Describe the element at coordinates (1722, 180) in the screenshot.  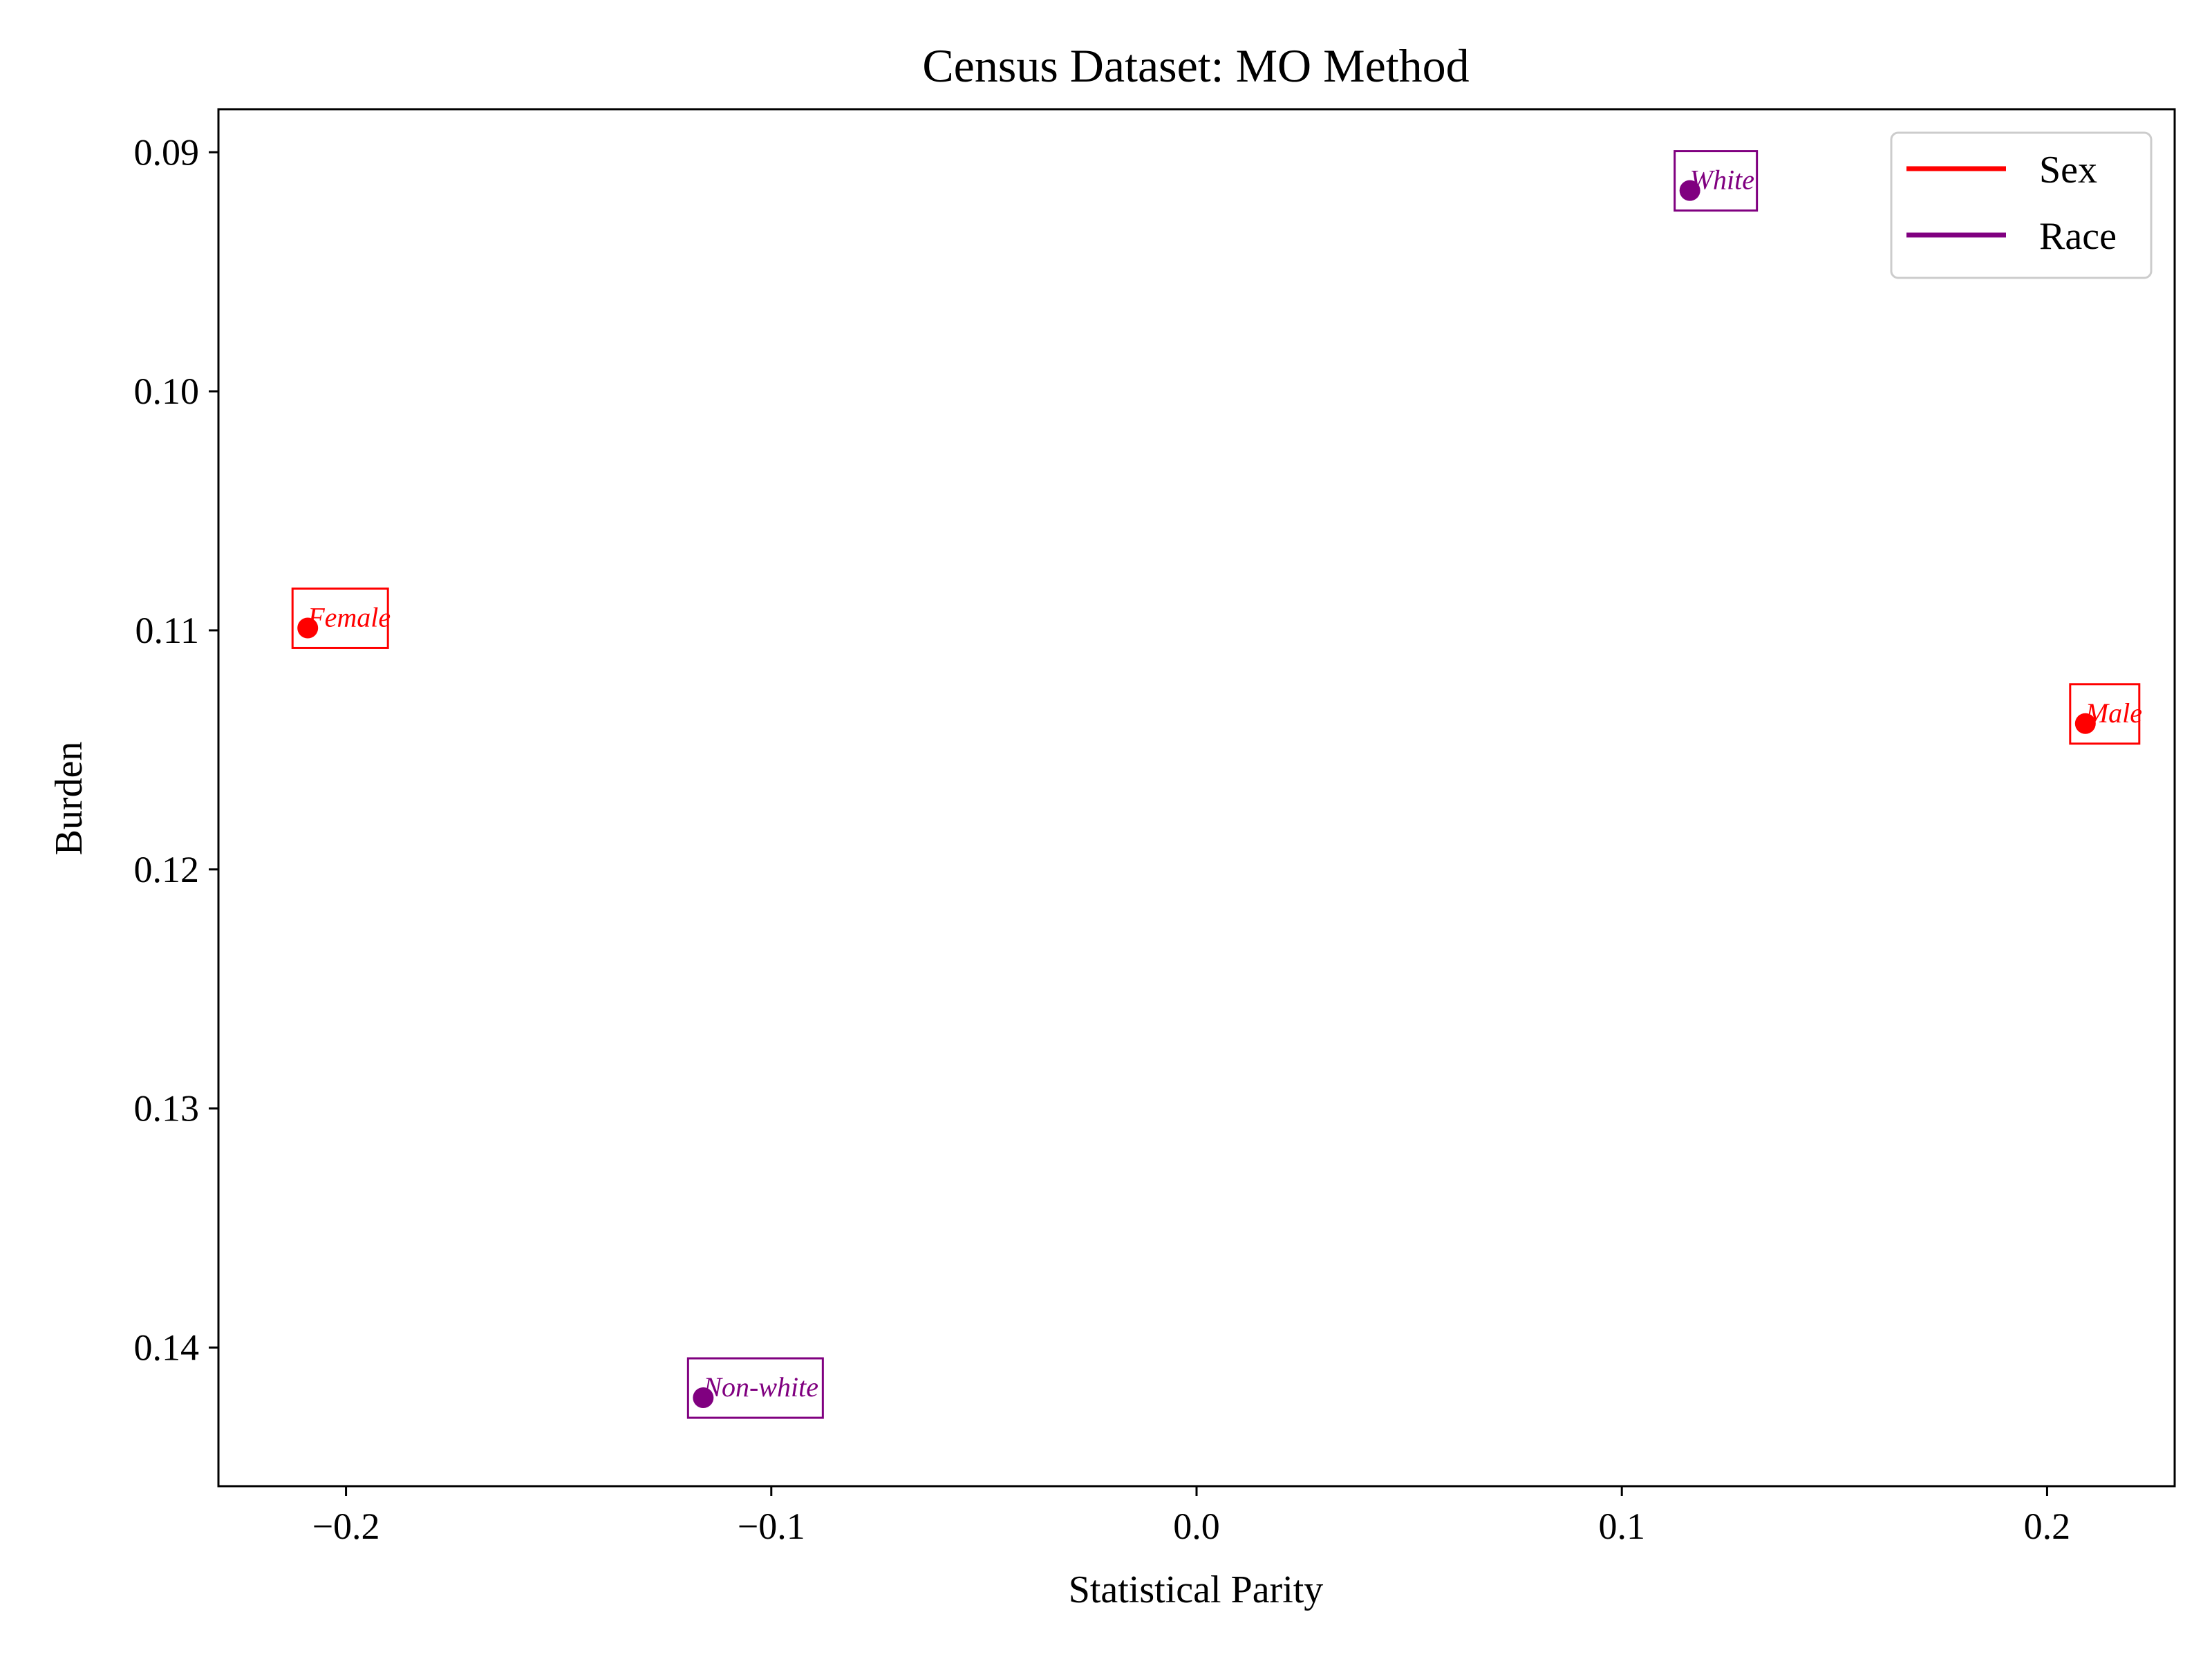
I see `point-label: White` at that location.